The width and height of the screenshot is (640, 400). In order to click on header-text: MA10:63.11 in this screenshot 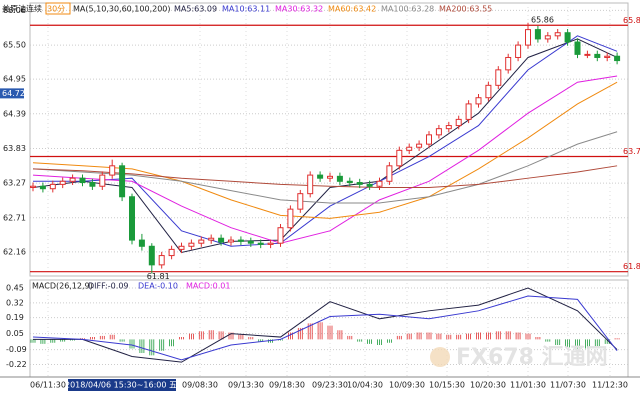, I will do `click(246, 9)`.